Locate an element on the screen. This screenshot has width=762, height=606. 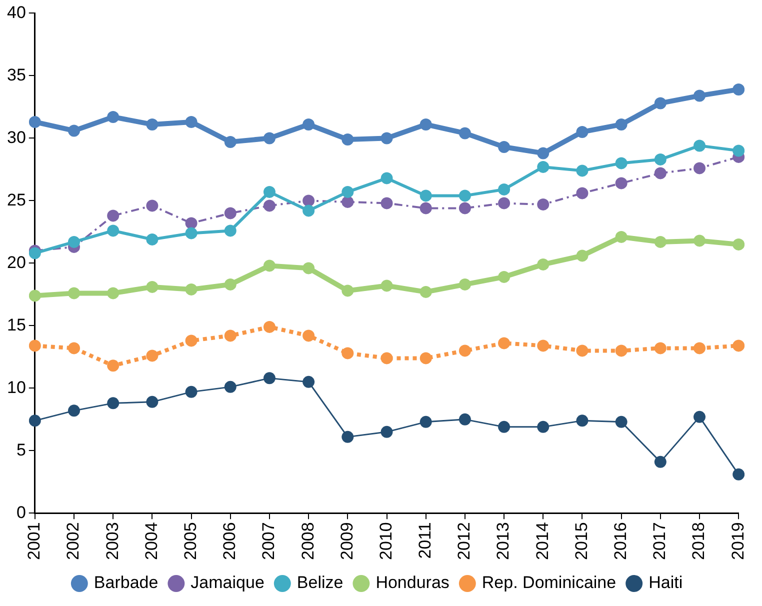
x-tick-label: 2009 is located at coordinates (346, 541).